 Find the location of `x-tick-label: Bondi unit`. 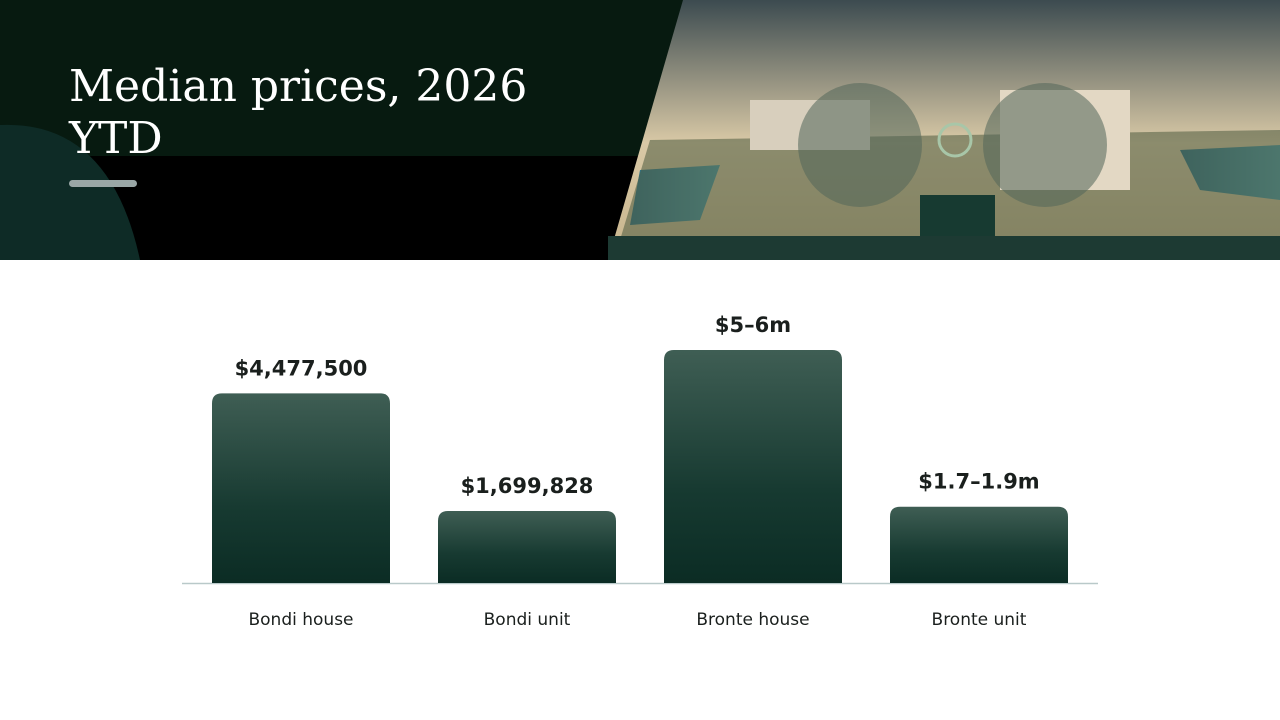

x-tick-label: Bondi unit is located at coordinates (527, 620).